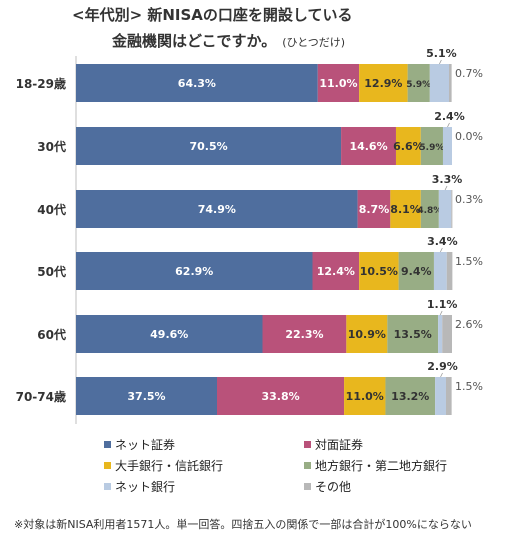  I want to click on data-label: 37.5%, so click(146, 396).